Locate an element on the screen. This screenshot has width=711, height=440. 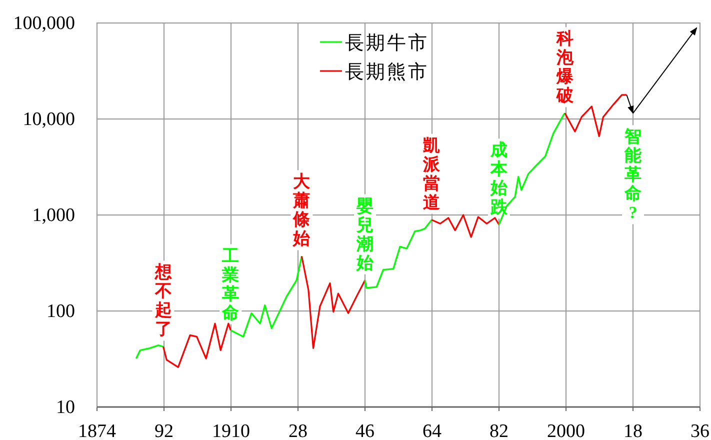
y-tick-label: 10 is located at coordinates (65, 407).